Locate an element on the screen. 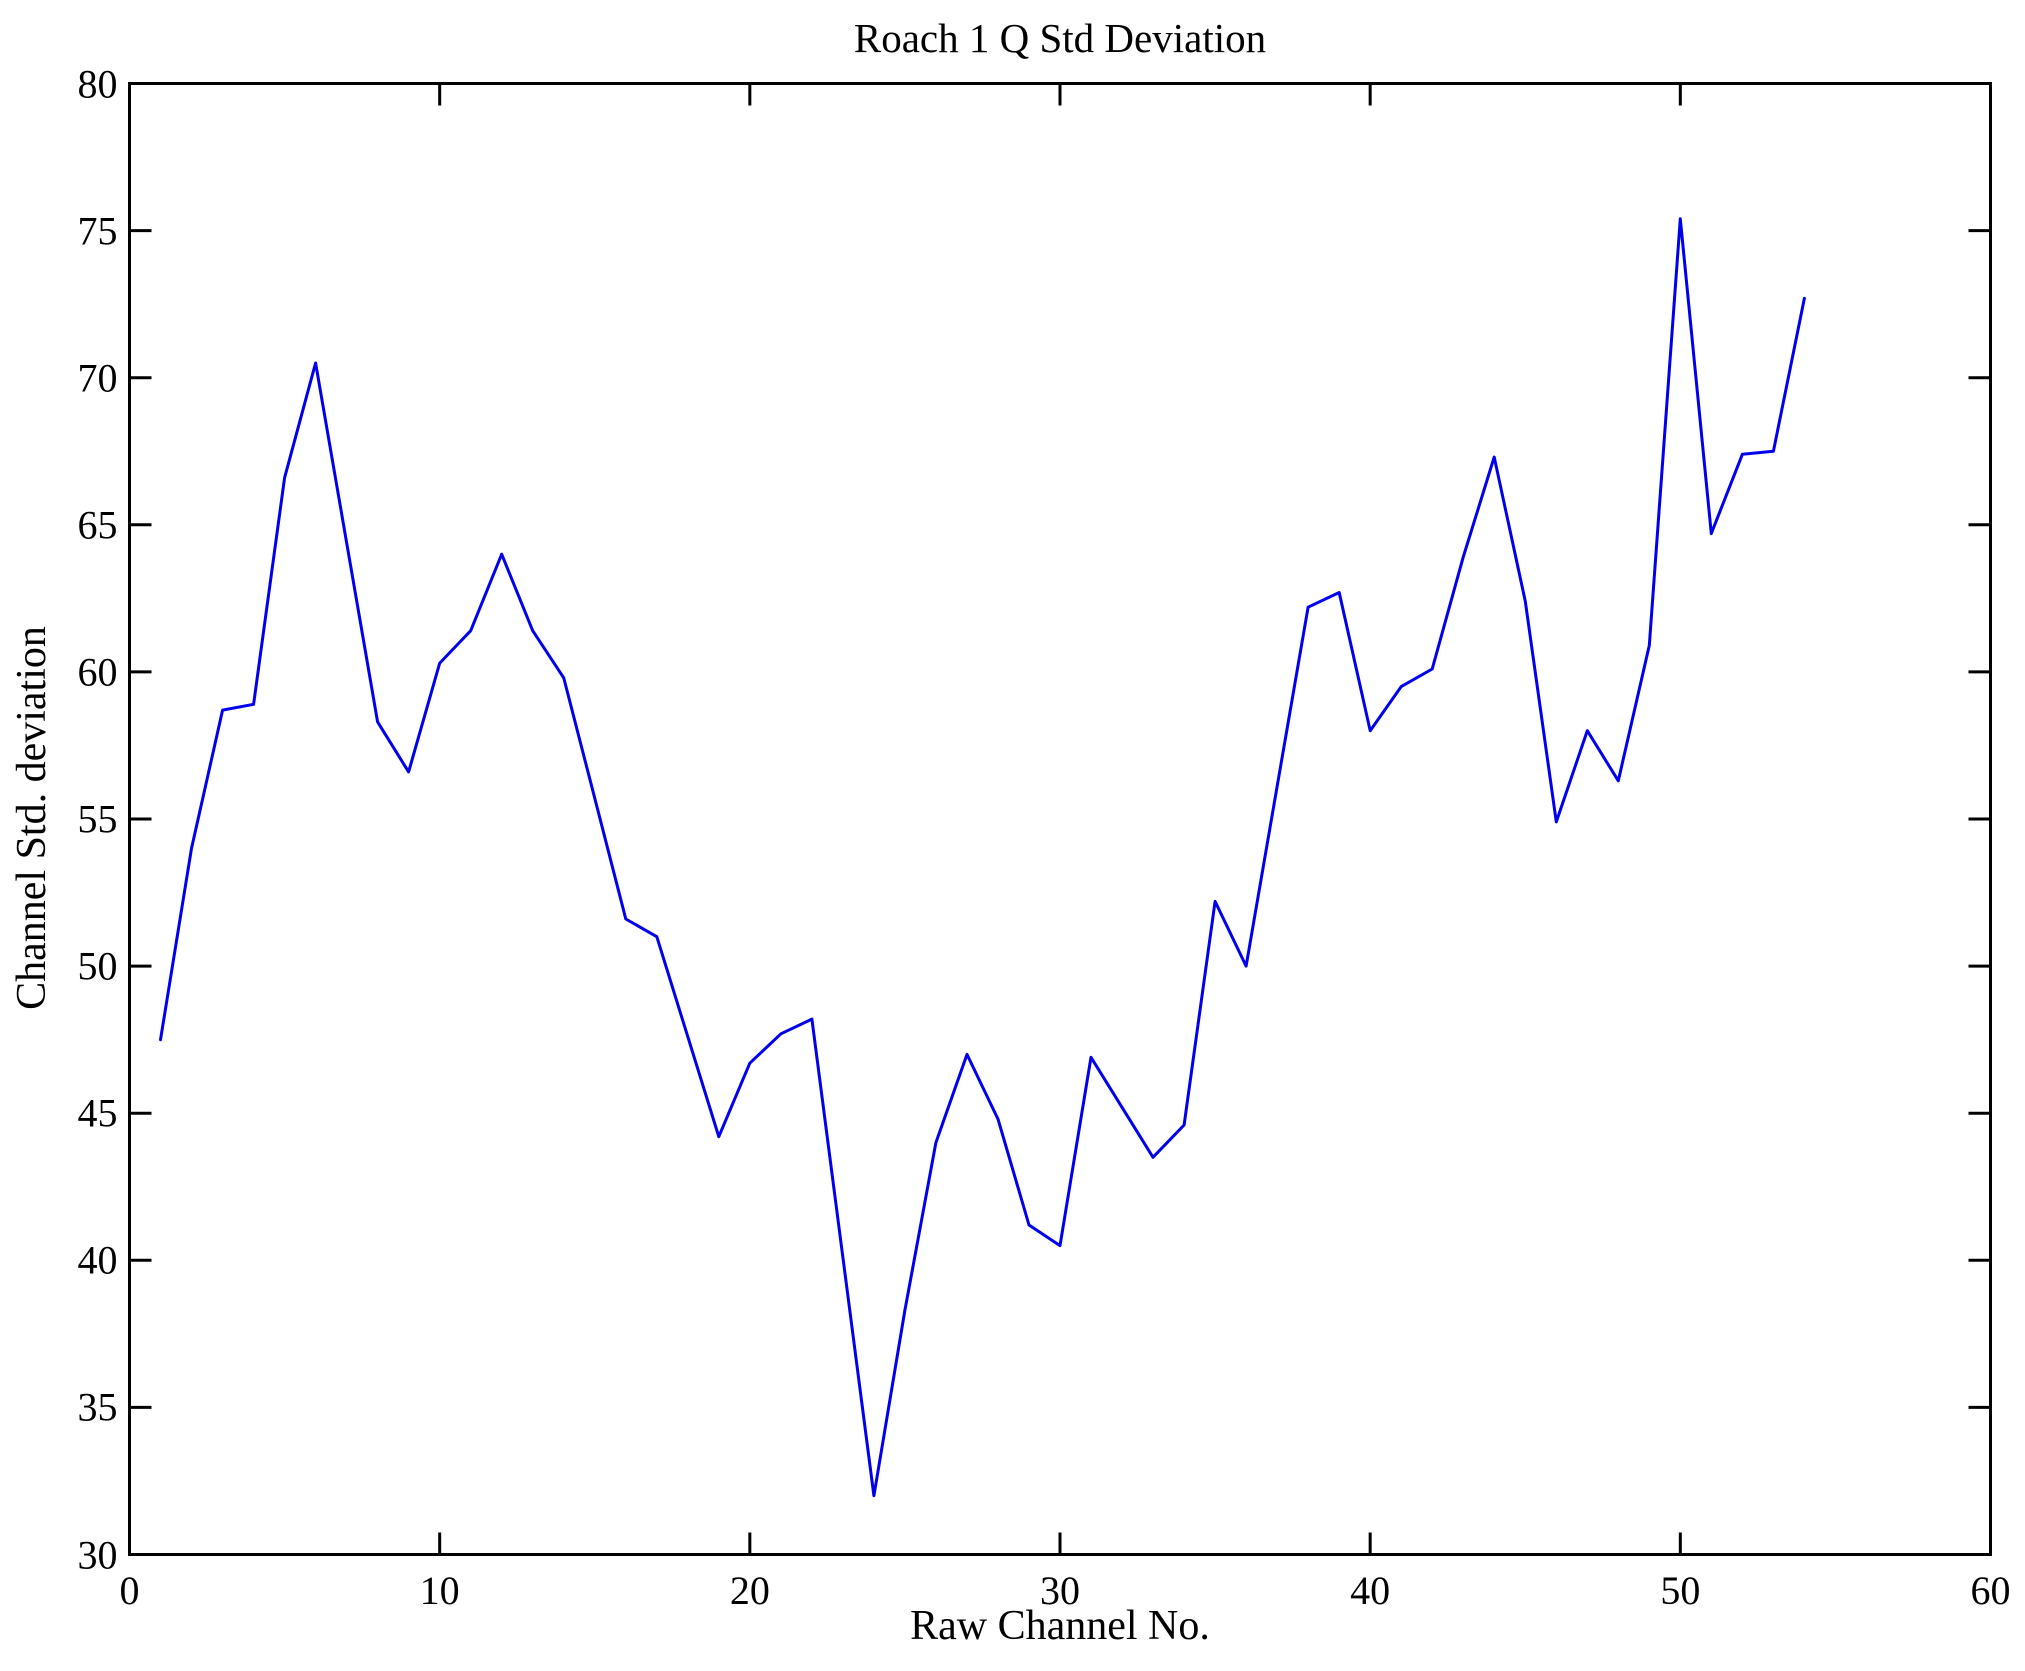  x-axis-label: Raw Channel No. is located at coordinates (1060, 1626).